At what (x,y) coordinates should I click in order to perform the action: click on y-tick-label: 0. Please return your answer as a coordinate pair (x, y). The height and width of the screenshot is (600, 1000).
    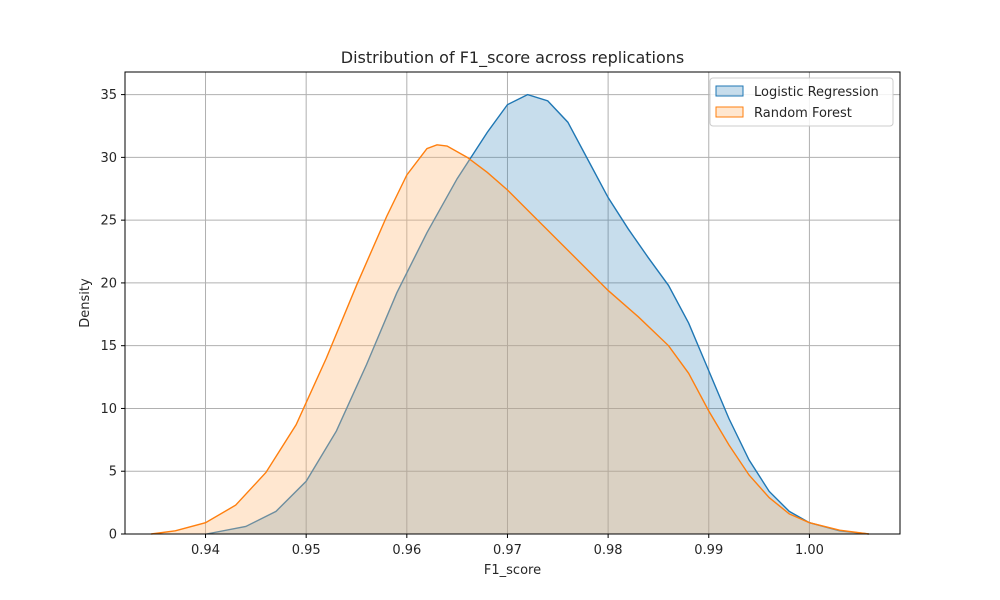
    Looking at the image, I should click on (113, 535).